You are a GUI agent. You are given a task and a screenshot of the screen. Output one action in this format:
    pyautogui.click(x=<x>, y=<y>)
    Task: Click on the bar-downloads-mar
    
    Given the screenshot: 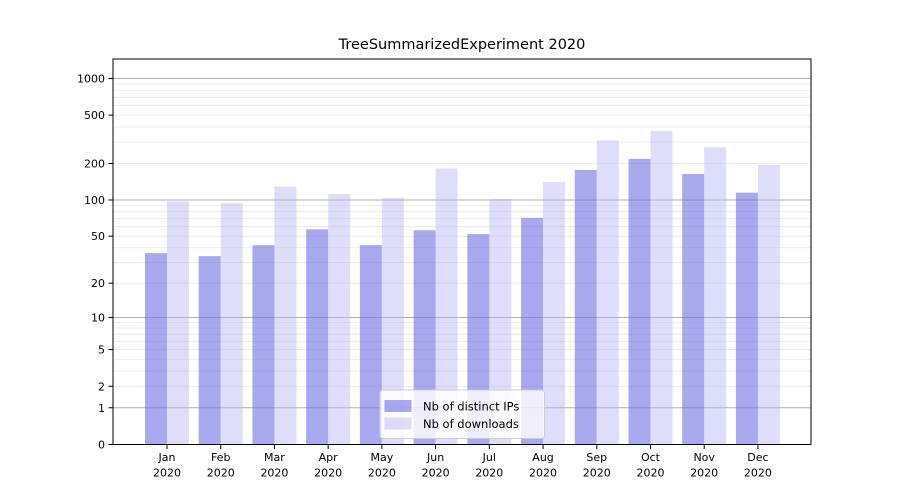 What is the action you would take?
    pyautogui.click(x=285, y=315)
    